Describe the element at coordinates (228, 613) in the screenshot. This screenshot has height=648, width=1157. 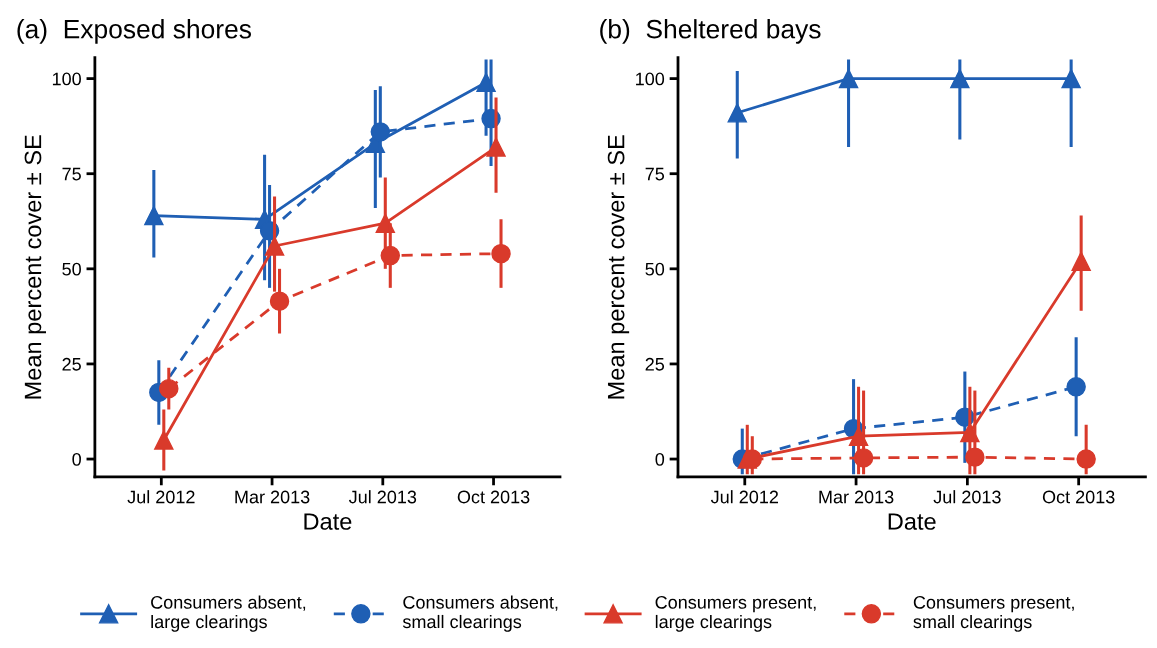
I see `legend-label: Consumers absent, large clearings` at that location.